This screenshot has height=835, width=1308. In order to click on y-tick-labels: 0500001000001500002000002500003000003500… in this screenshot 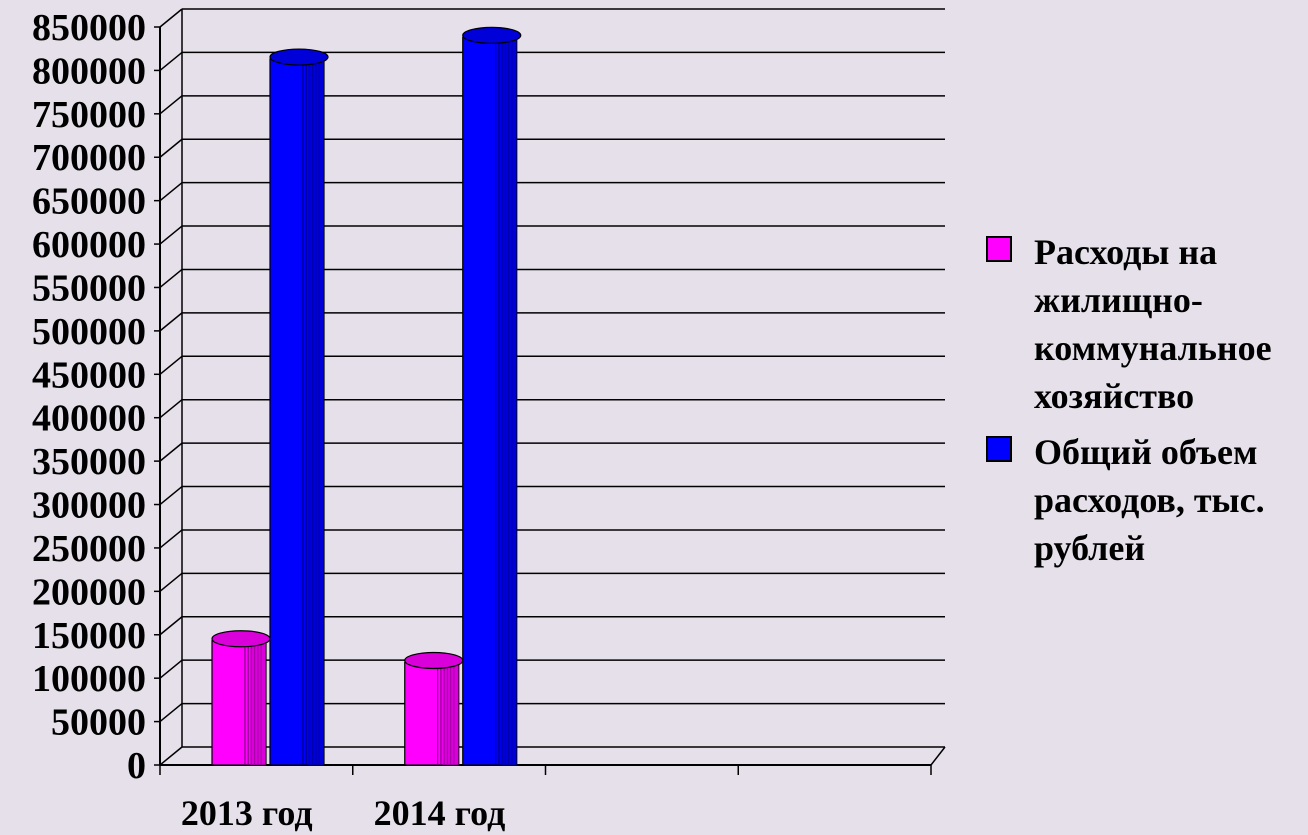, I will do `click(96, 397)`.